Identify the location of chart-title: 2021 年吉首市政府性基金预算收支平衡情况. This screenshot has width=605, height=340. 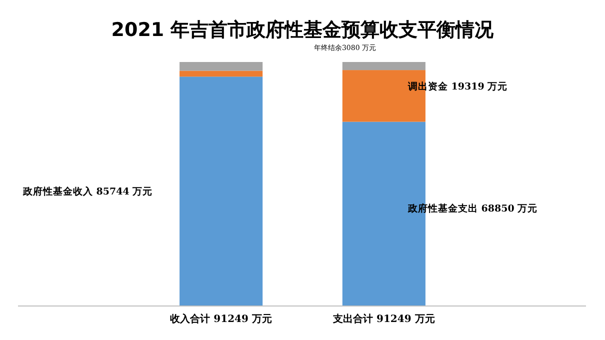
(303, 30).